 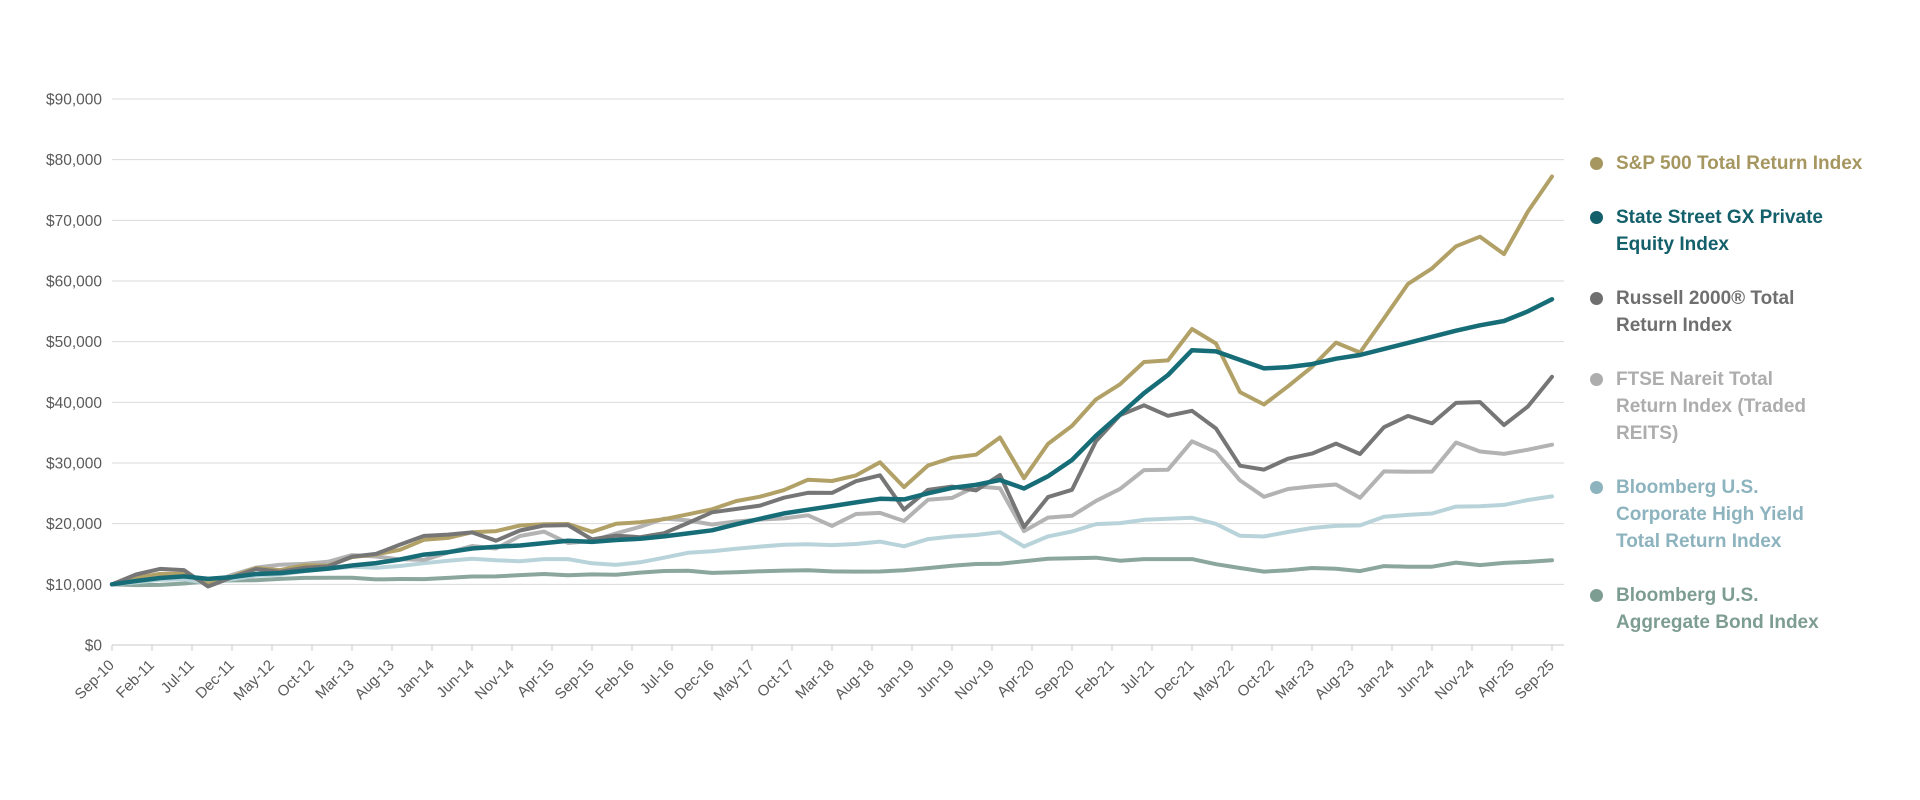 What do you see at coordinates (1213, 680) in the screenshot?
I see `x-axis-tick-label: May-22` at bounding box center [1213, 680].